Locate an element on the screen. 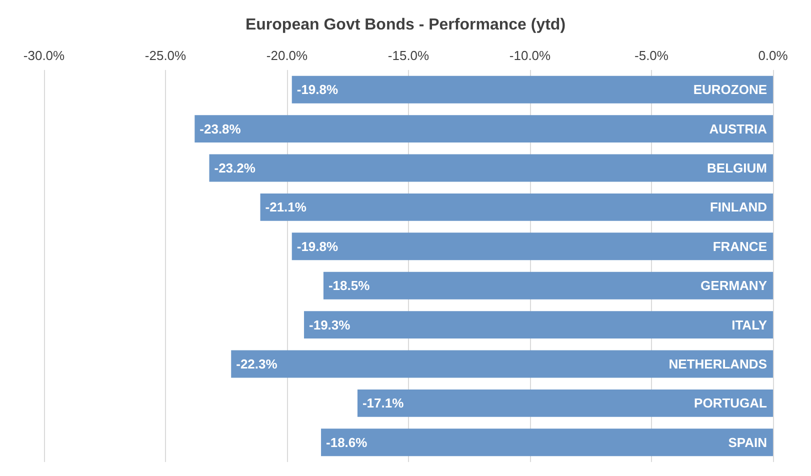 Image resolution: width=811 pixels, height=476 pixels. data-label: -22.3% is located at coordinates (257, 364).